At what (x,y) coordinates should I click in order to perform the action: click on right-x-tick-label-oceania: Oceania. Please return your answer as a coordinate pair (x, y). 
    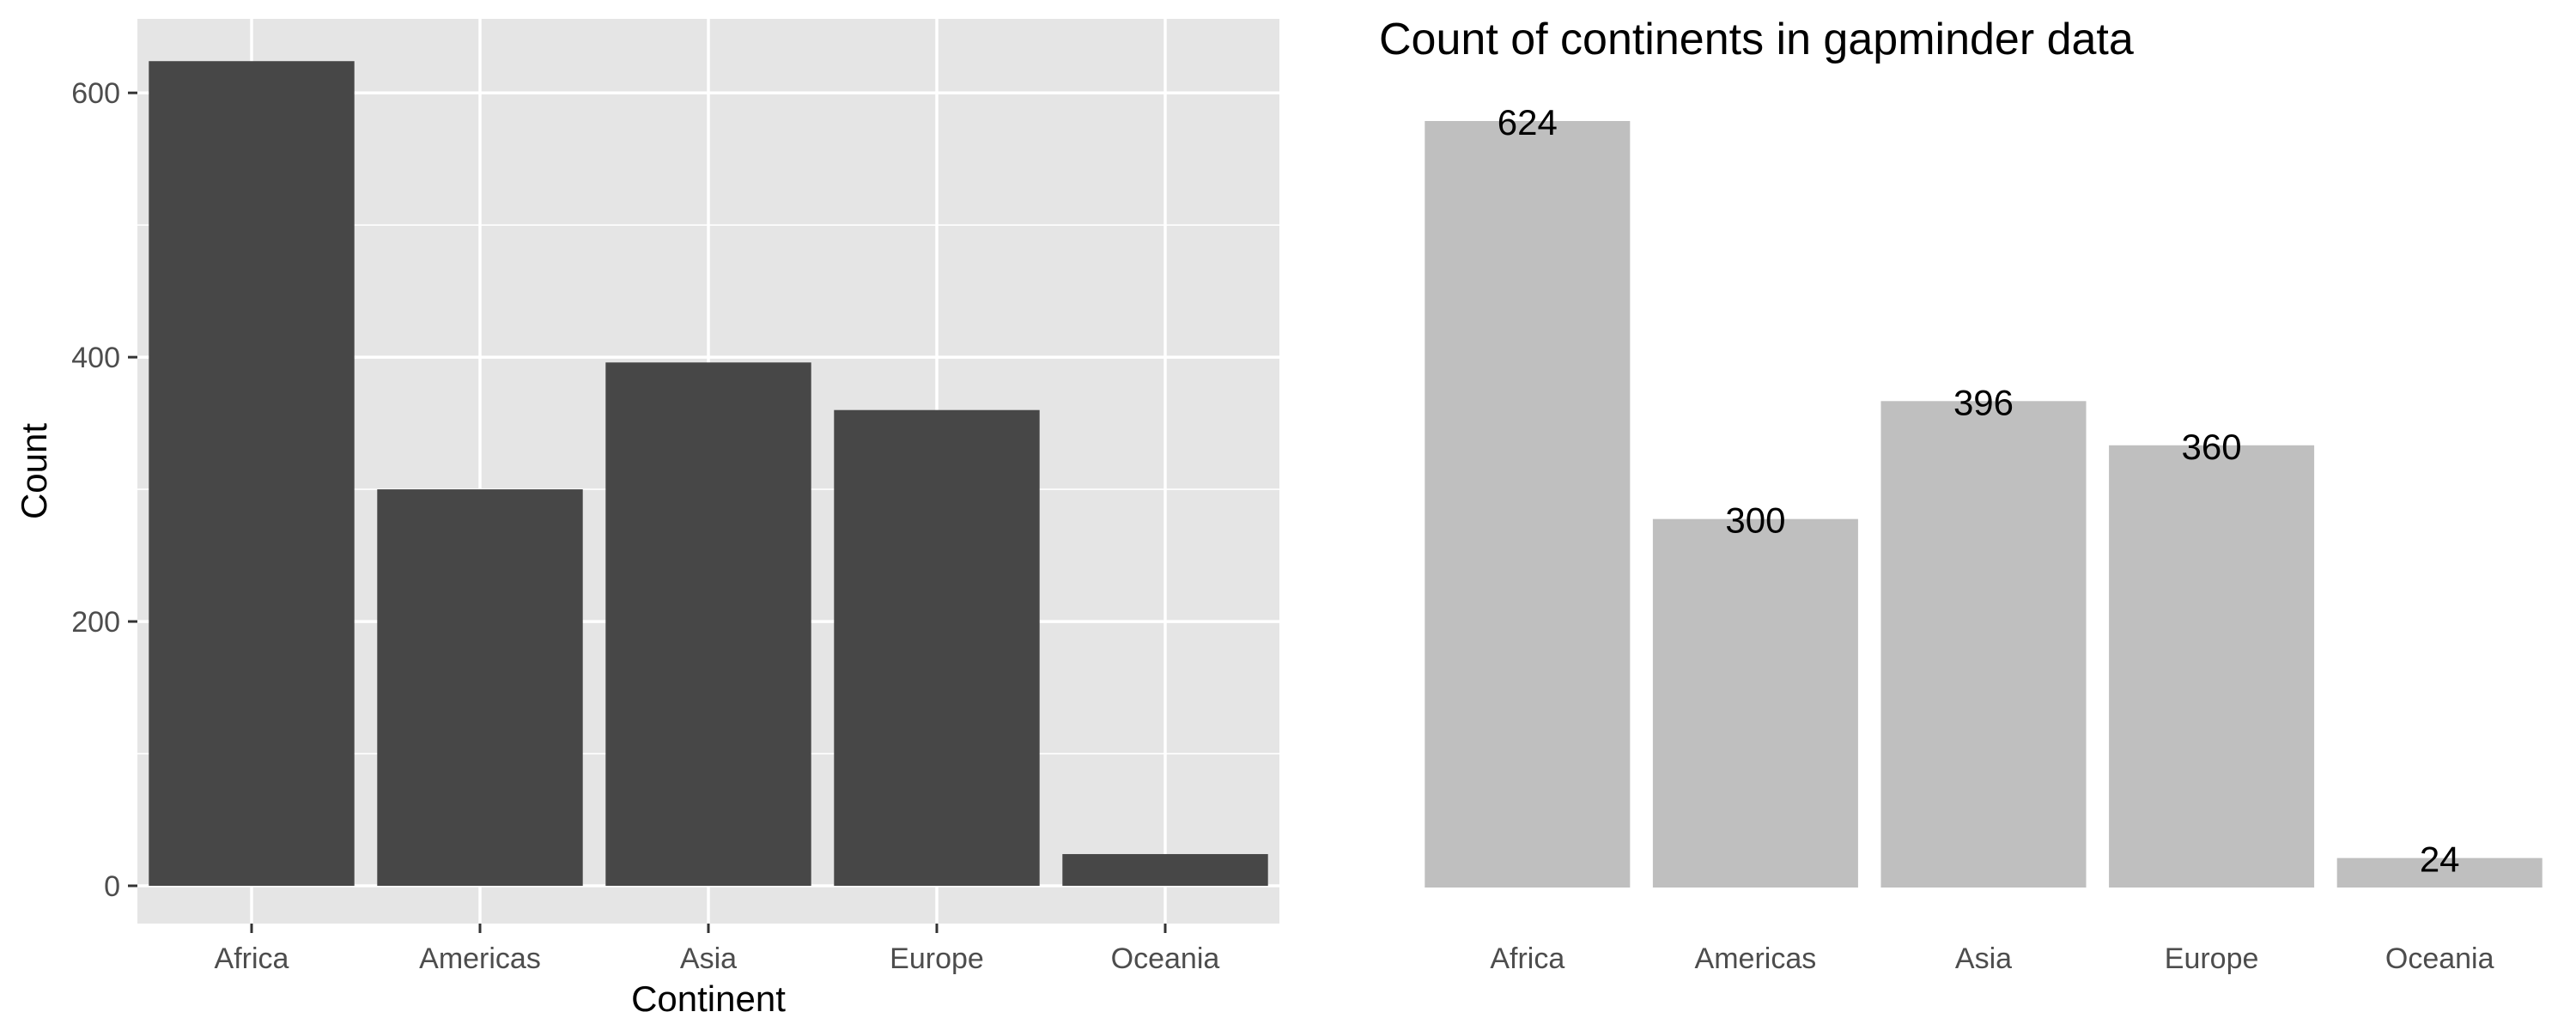
    Looking at the image, I should click on (2440, 958).